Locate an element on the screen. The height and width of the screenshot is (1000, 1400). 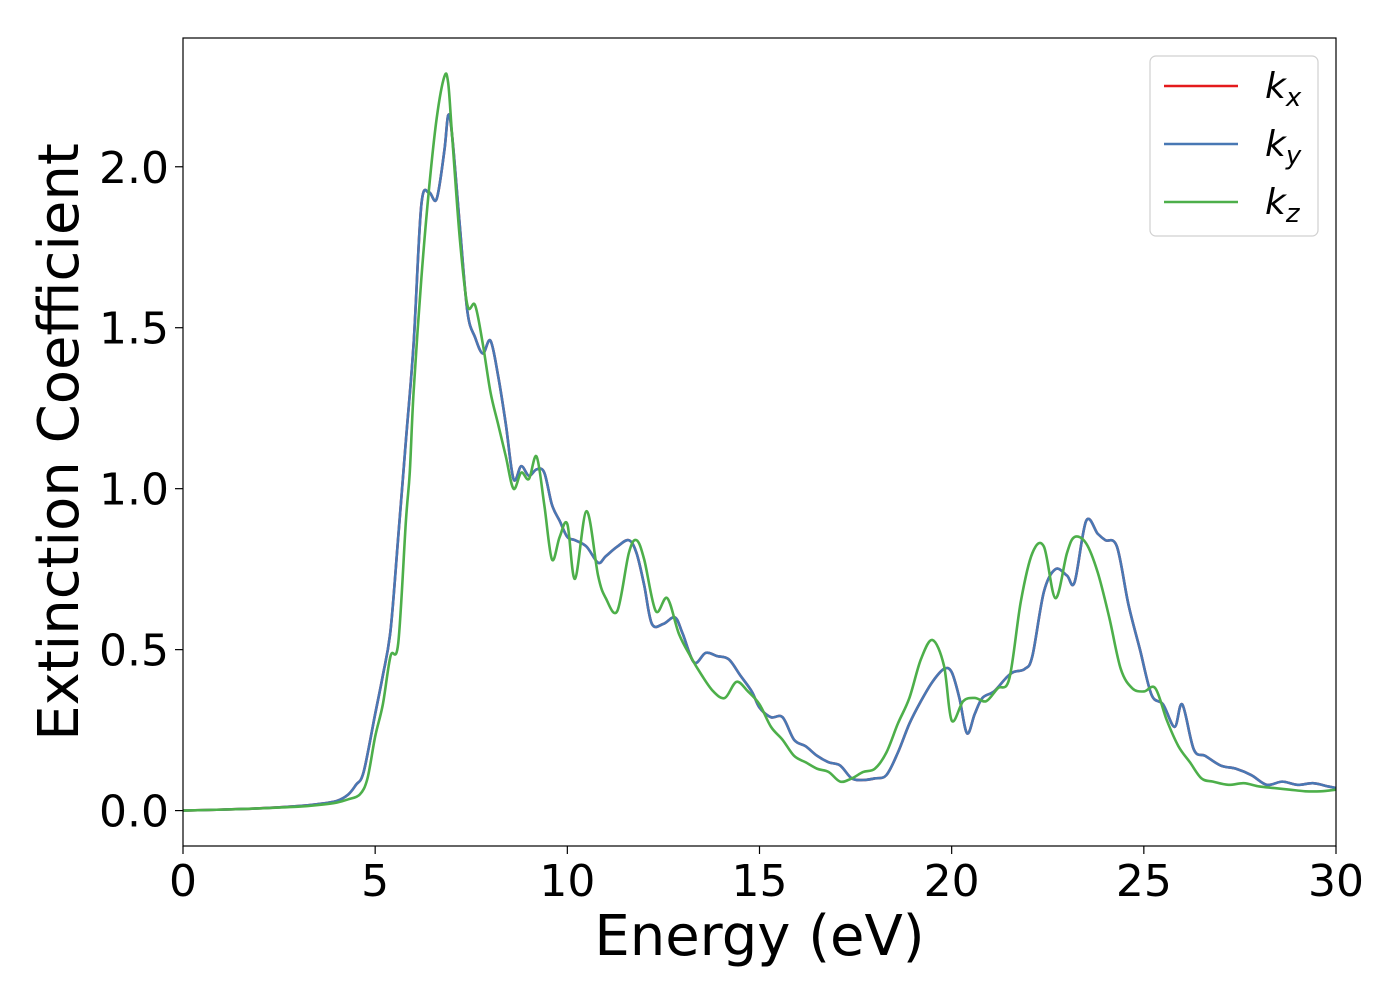
y-tick-label: 1.5 is located at coordinates (134, 329).